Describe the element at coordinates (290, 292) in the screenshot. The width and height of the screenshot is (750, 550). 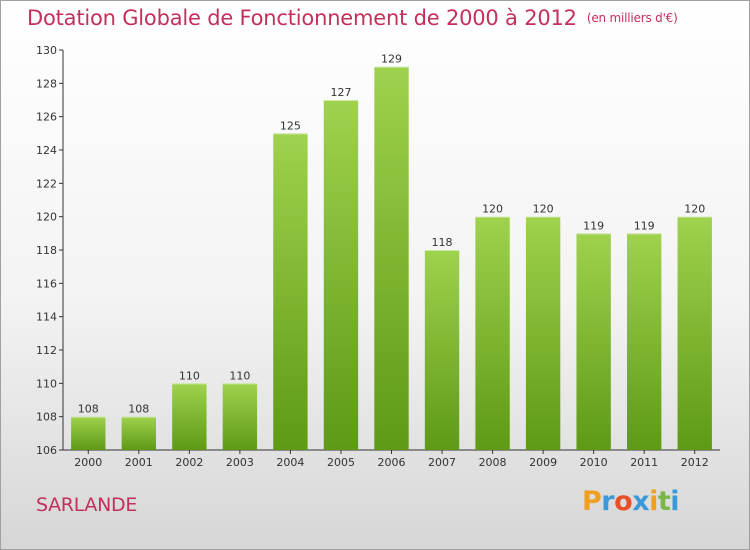
I see `bar-2004` at that location.